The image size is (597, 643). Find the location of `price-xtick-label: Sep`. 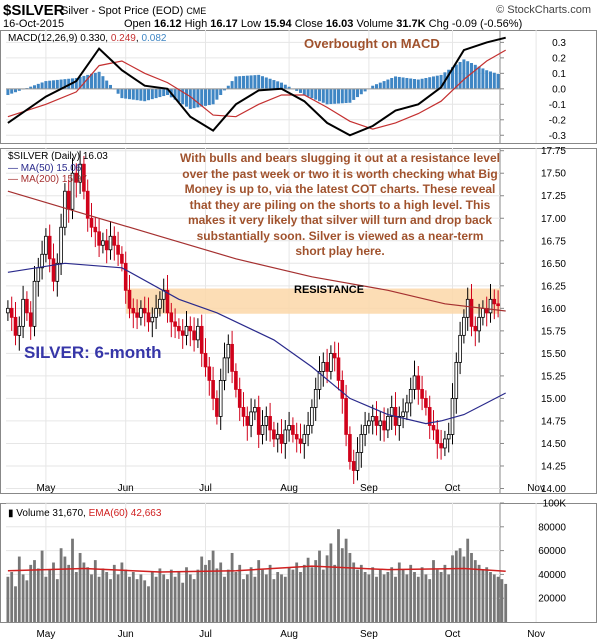

price-xtick-label: Sep is located at coordinates (369, 488).